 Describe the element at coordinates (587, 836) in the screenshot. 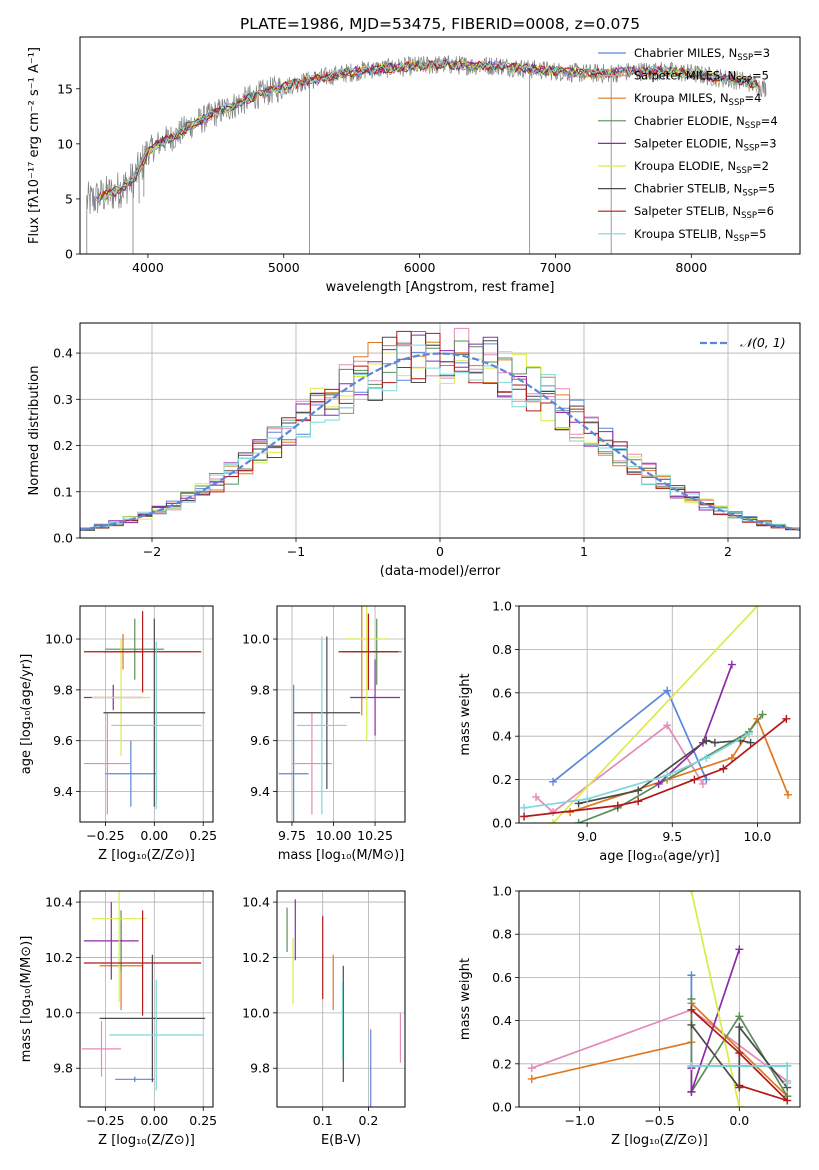

I see `x-tick-label: 9.0` at that location.